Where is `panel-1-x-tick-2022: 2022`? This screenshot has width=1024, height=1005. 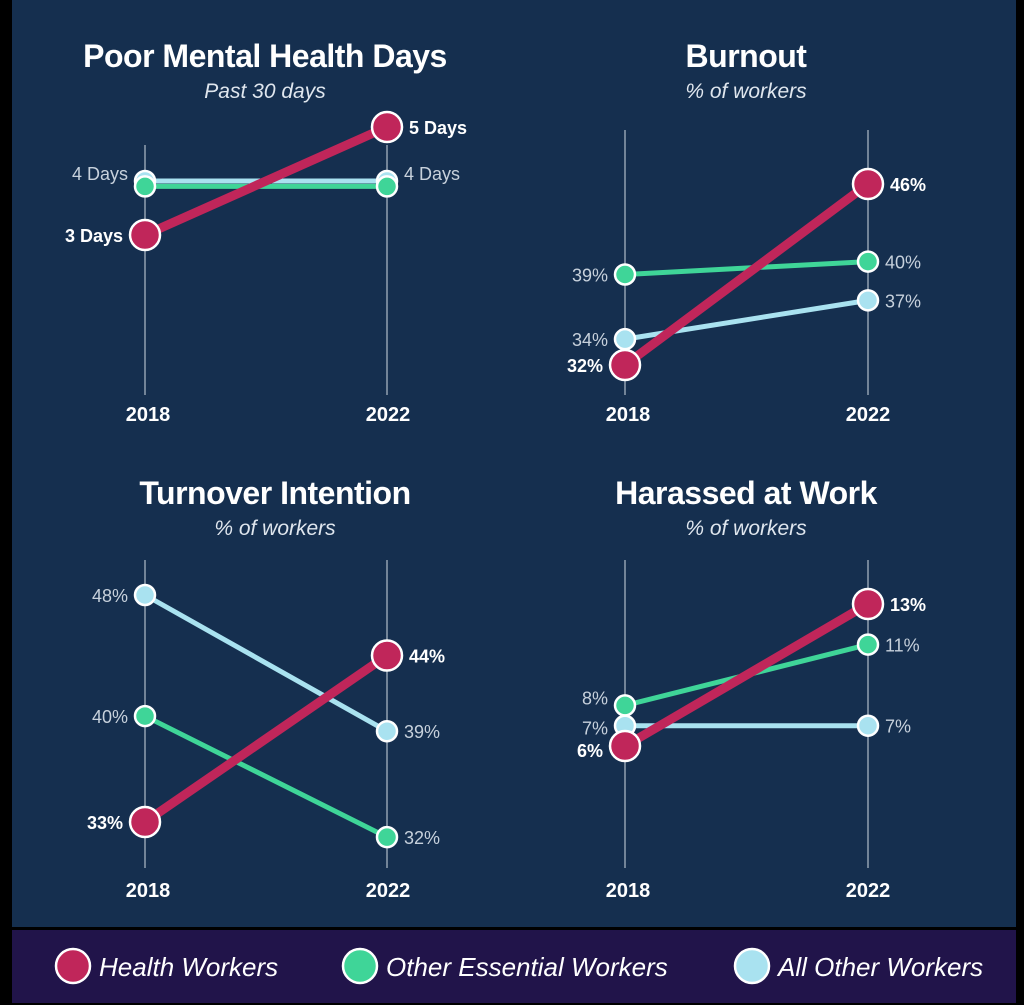 panel-1-x-tick-2022: 2022 is located at coordinates (388, 415).